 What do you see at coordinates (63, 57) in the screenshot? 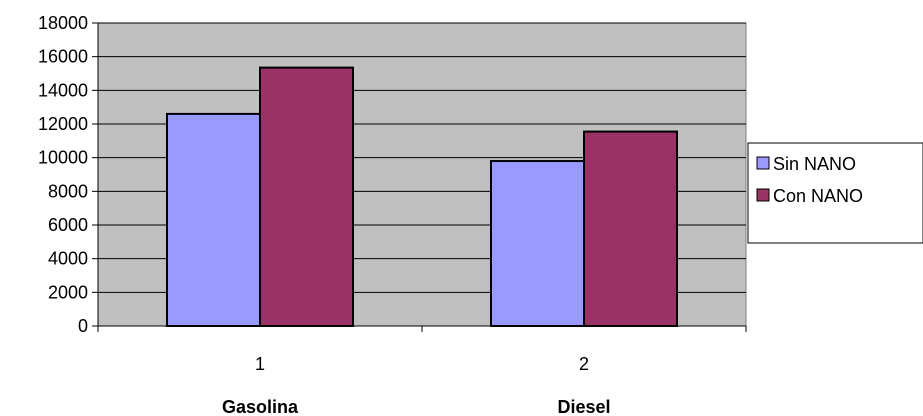
I see `y-tick-label: 16000` at bounding box center [63, 57].